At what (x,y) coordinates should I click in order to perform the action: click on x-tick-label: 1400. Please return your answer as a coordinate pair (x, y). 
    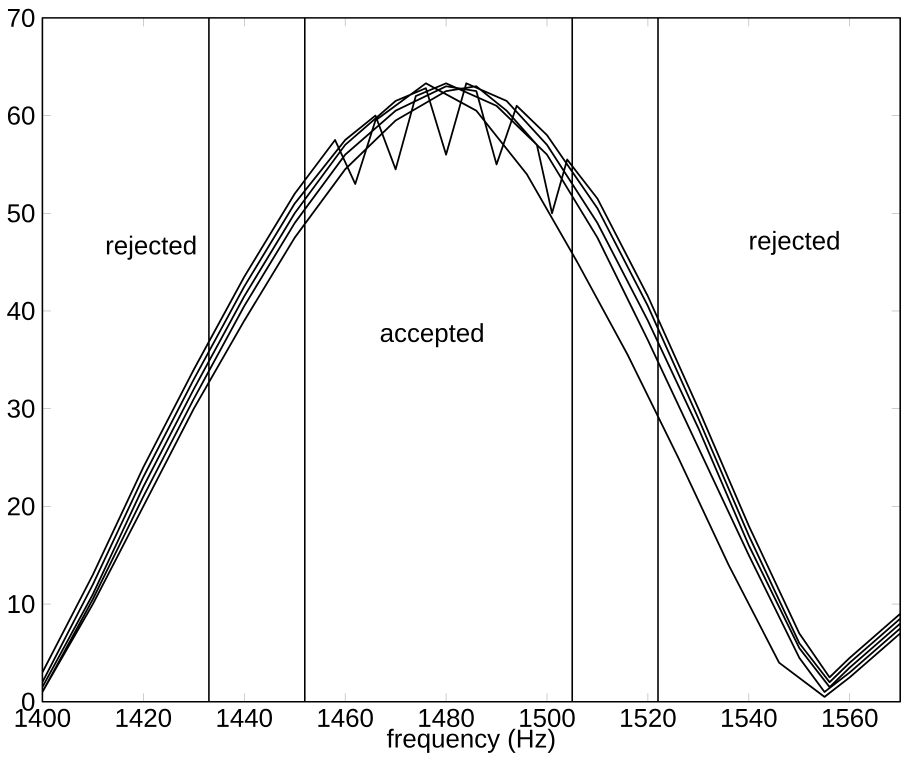
    Looking at the image, I should click on (43, 717).